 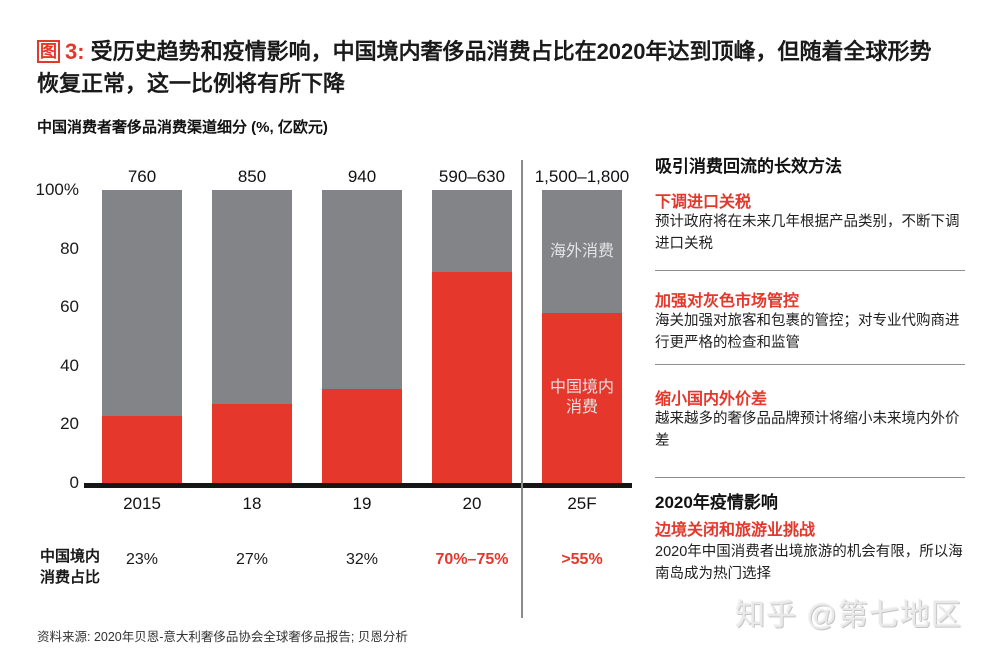 What do you see at coordinates (807, 430) in the screenshot?
I see `section-body-price-gap: 越来越多的奢侈品品牌预计将缩小未来境内外价差` at bounding box center [807, 430].